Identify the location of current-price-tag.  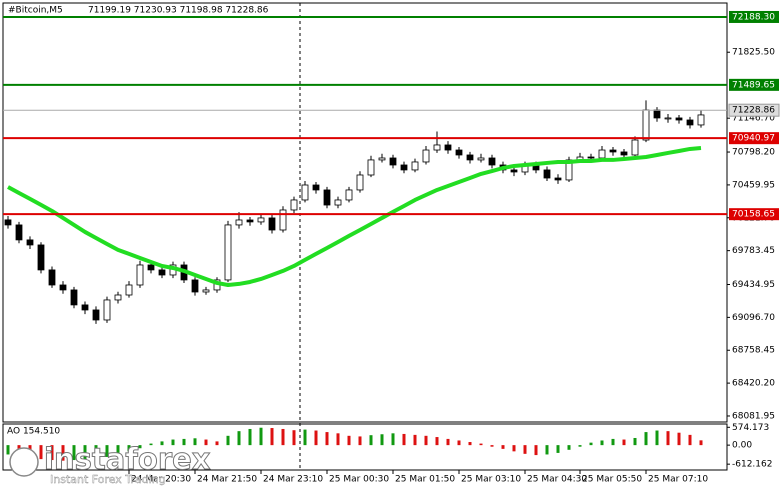
(754, 110).